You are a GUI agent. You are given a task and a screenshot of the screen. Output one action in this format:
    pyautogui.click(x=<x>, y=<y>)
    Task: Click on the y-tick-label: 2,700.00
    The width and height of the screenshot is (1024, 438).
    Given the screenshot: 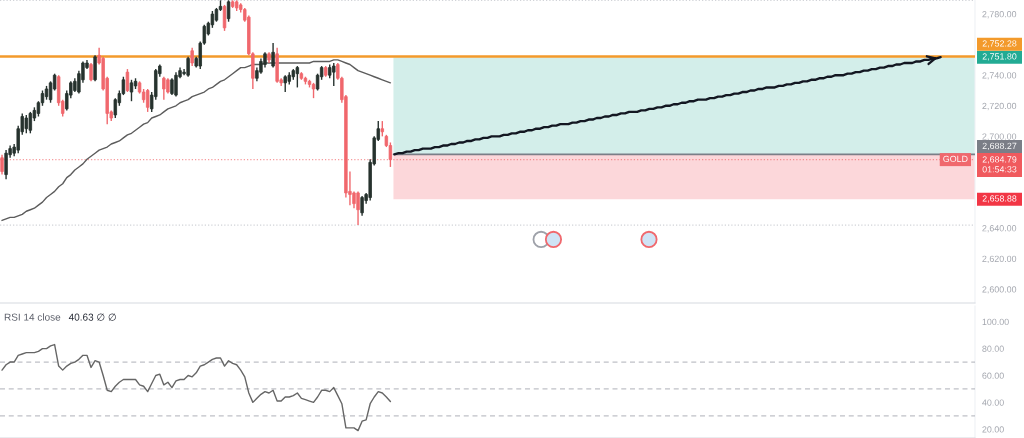 What is the action you would take?
    pyautogui.click(x=999, y=137)
    